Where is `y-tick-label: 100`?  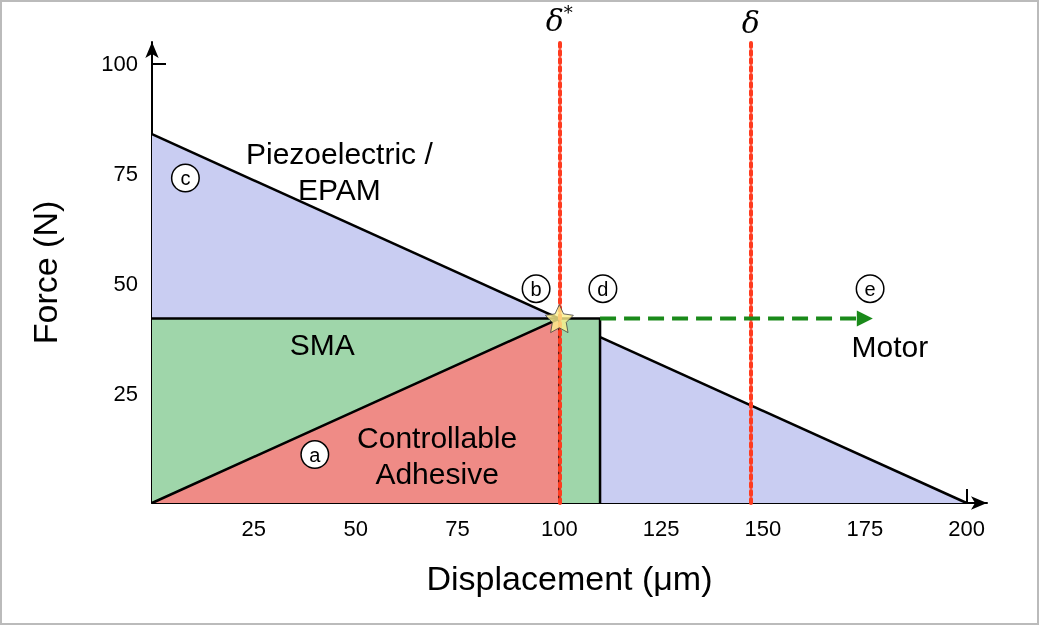
y-tick-label: 100 is located at coordinates (119, 64).